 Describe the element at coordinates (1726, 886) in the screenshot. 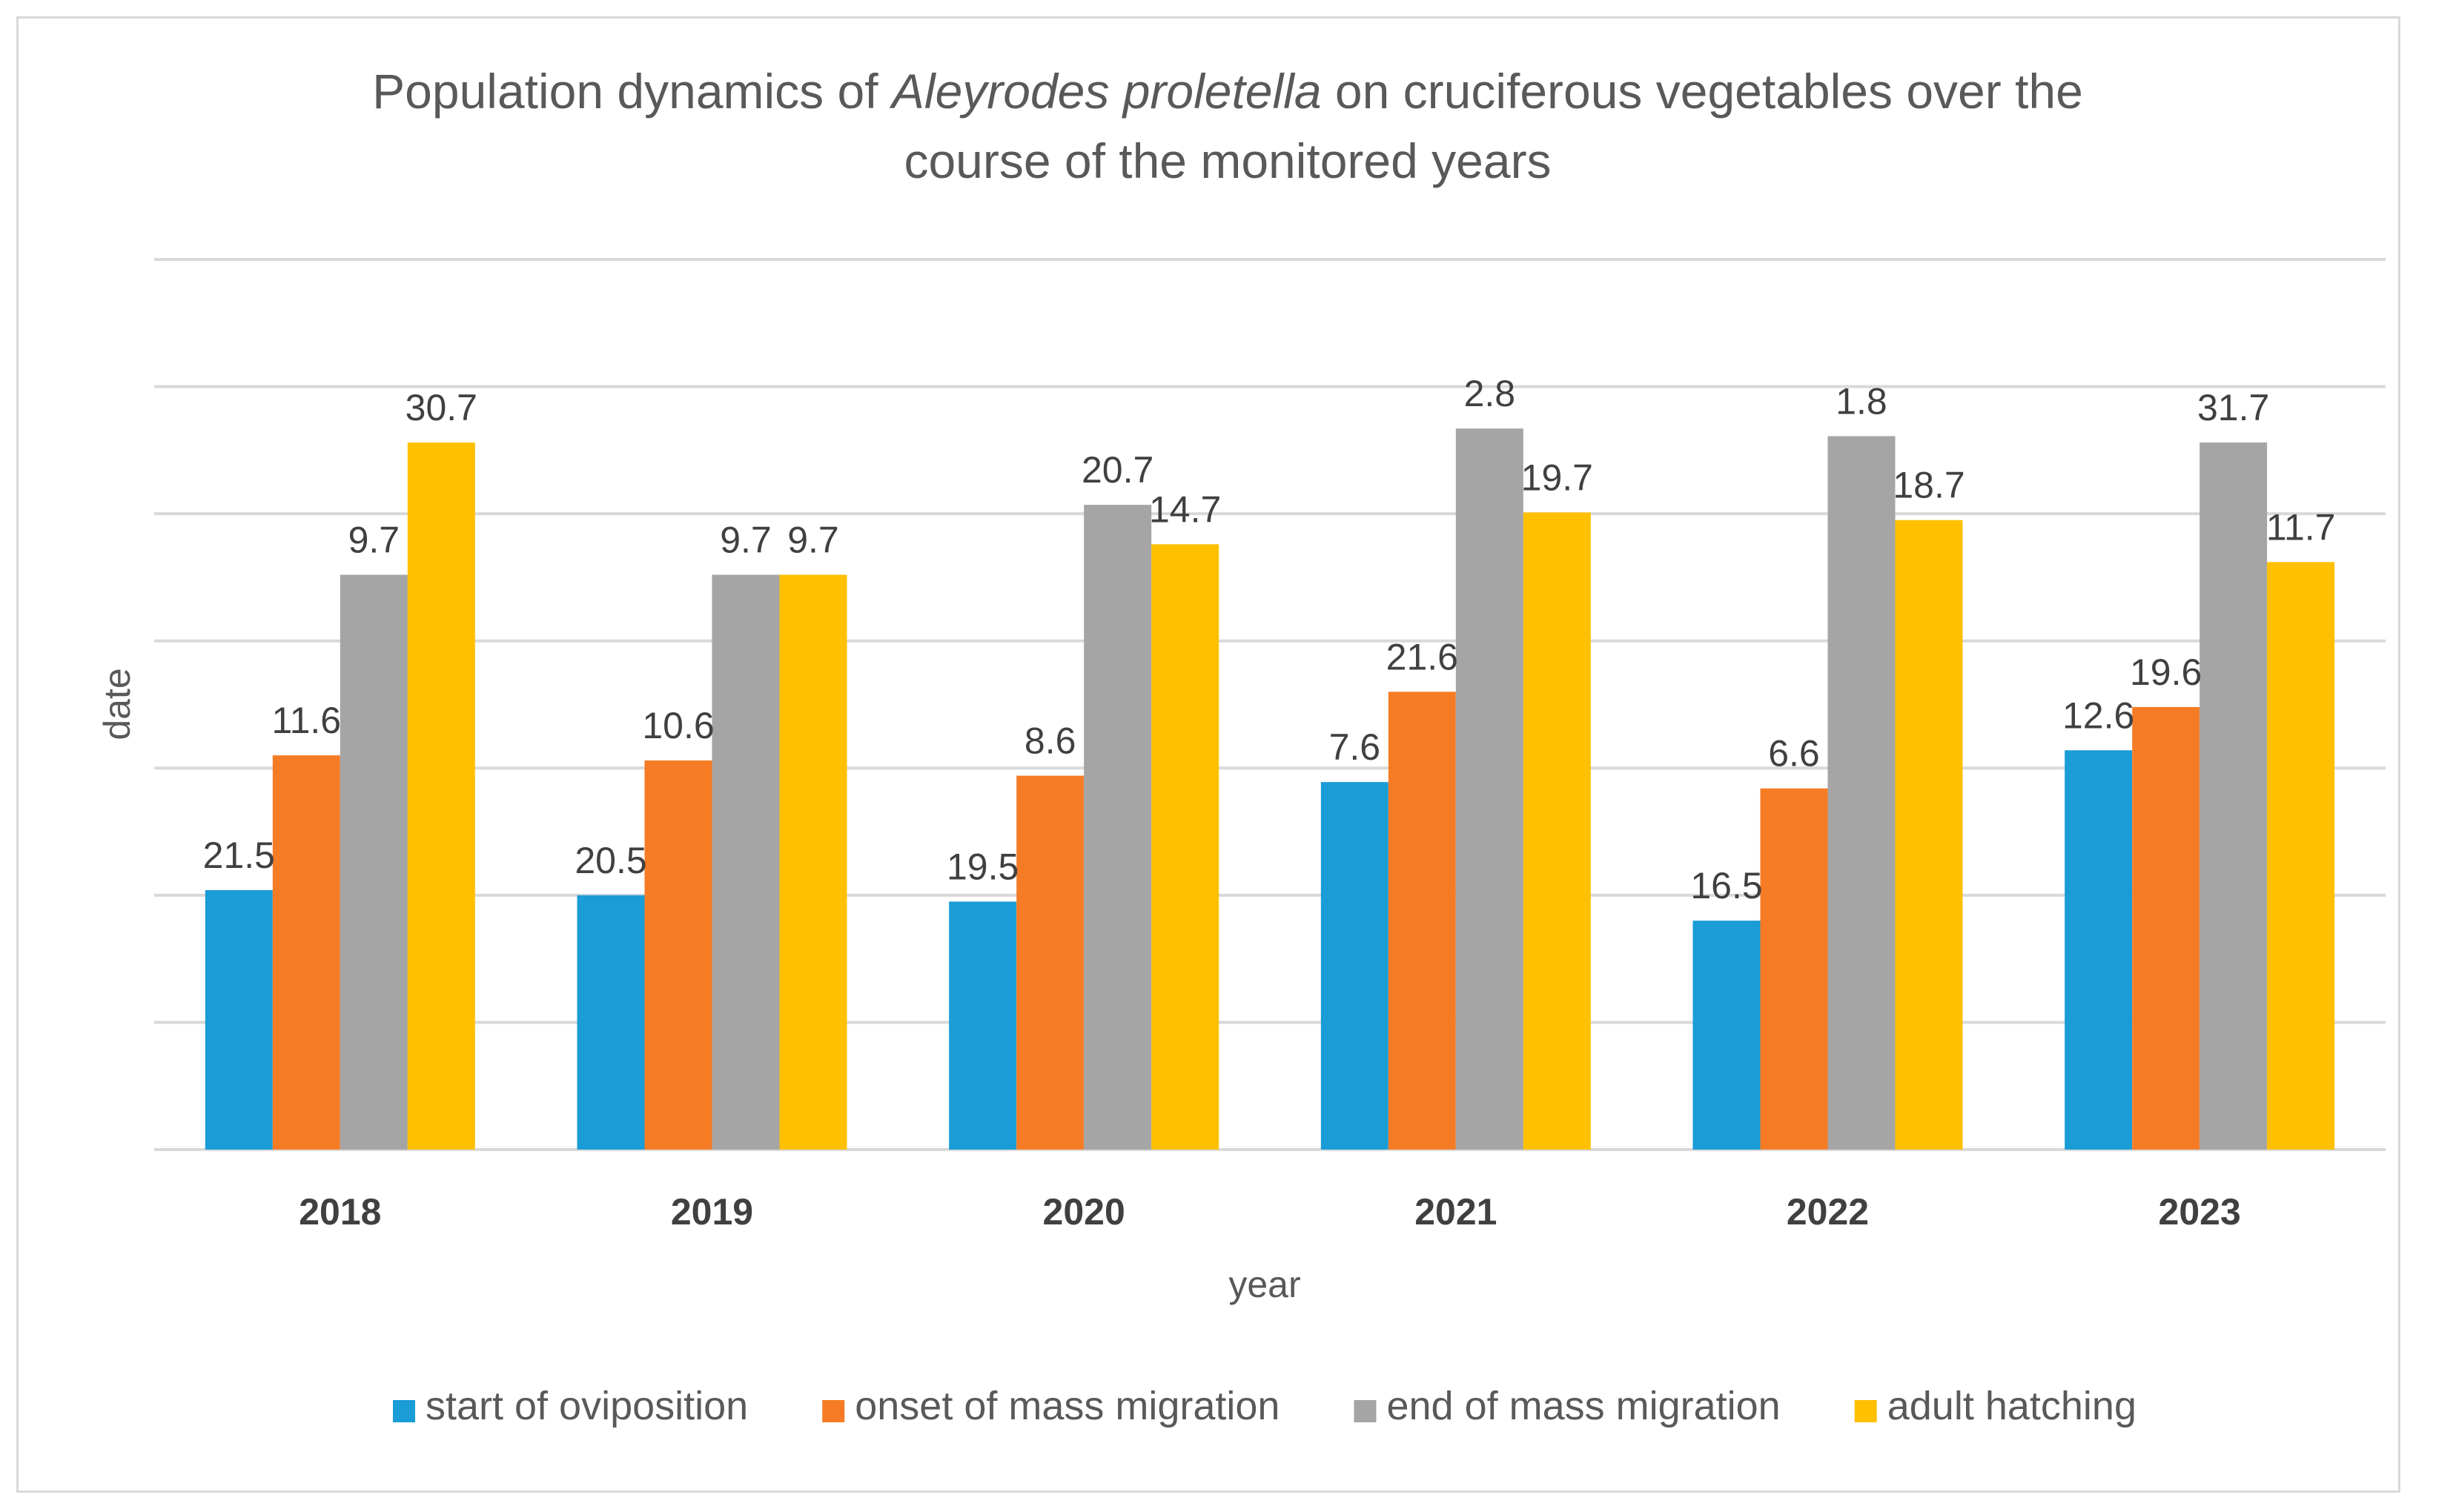

I see `data-label-2022-series-1: 16.5` at that location.